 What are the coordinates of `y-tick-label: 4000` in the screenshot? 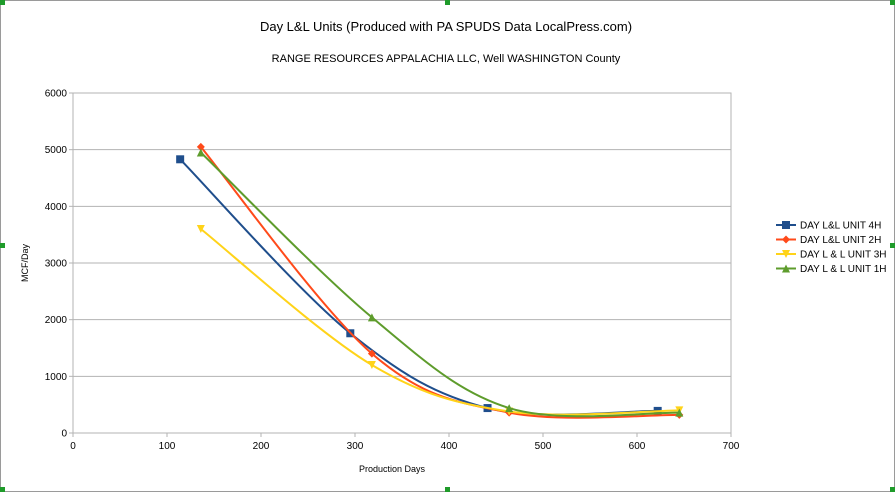 It's located at (56, 207).